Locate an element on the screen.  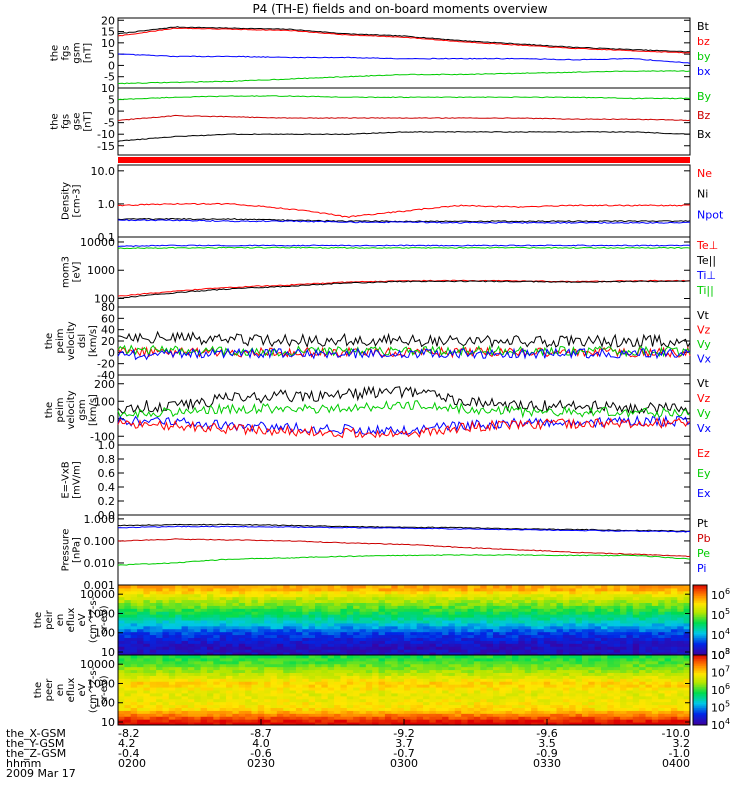
legend-entry: Ne is located at coordinates (704, 173).